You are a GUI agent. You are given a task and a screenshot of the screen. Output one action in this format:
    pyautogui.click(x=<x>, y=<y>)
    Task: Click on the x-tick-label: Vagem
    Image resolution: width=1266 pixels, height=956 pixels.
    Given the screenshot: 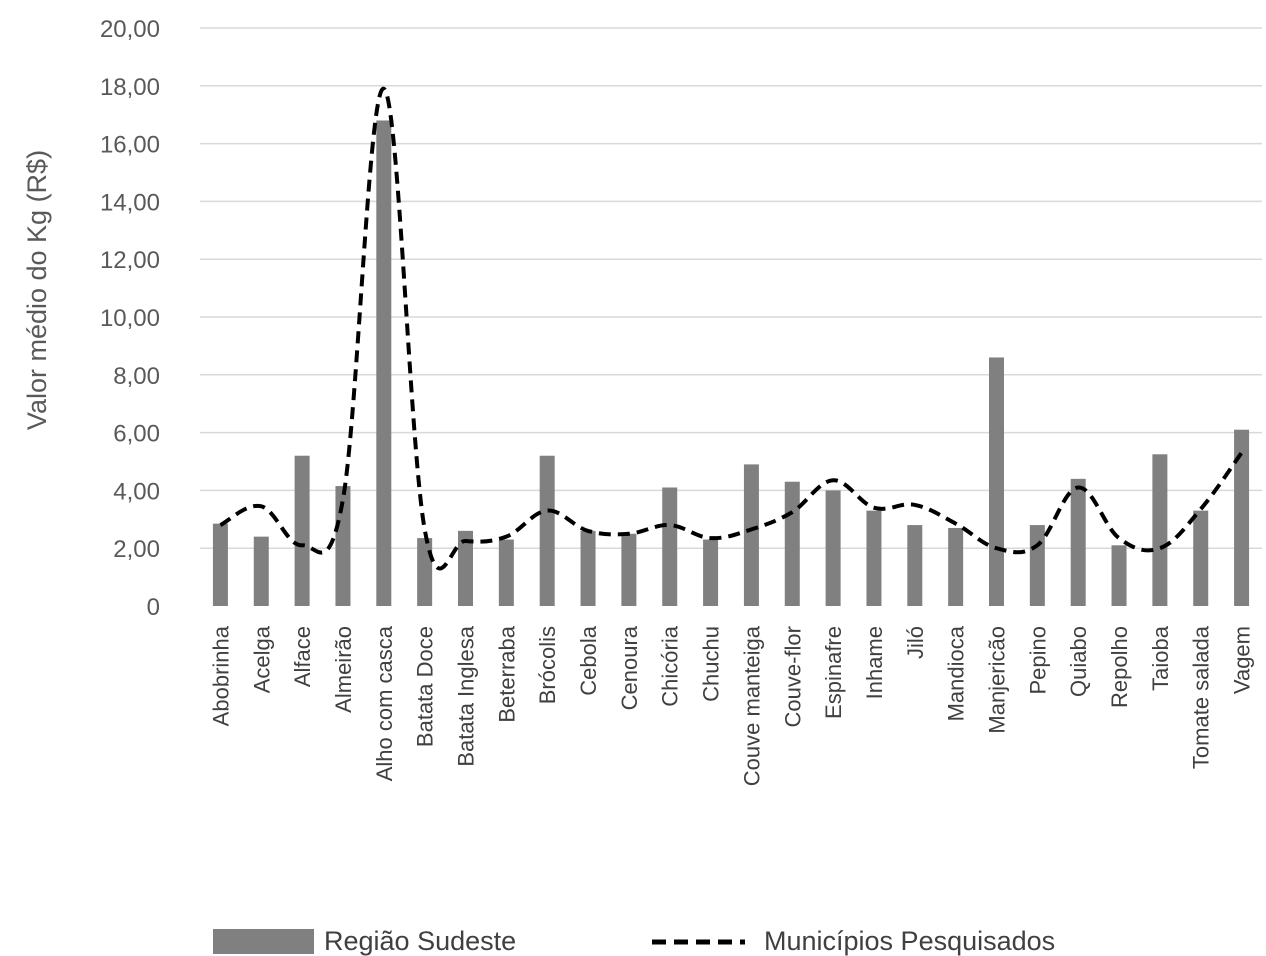 What is the action you would take?
    pyautogui.click(x=1242, y=660)
    